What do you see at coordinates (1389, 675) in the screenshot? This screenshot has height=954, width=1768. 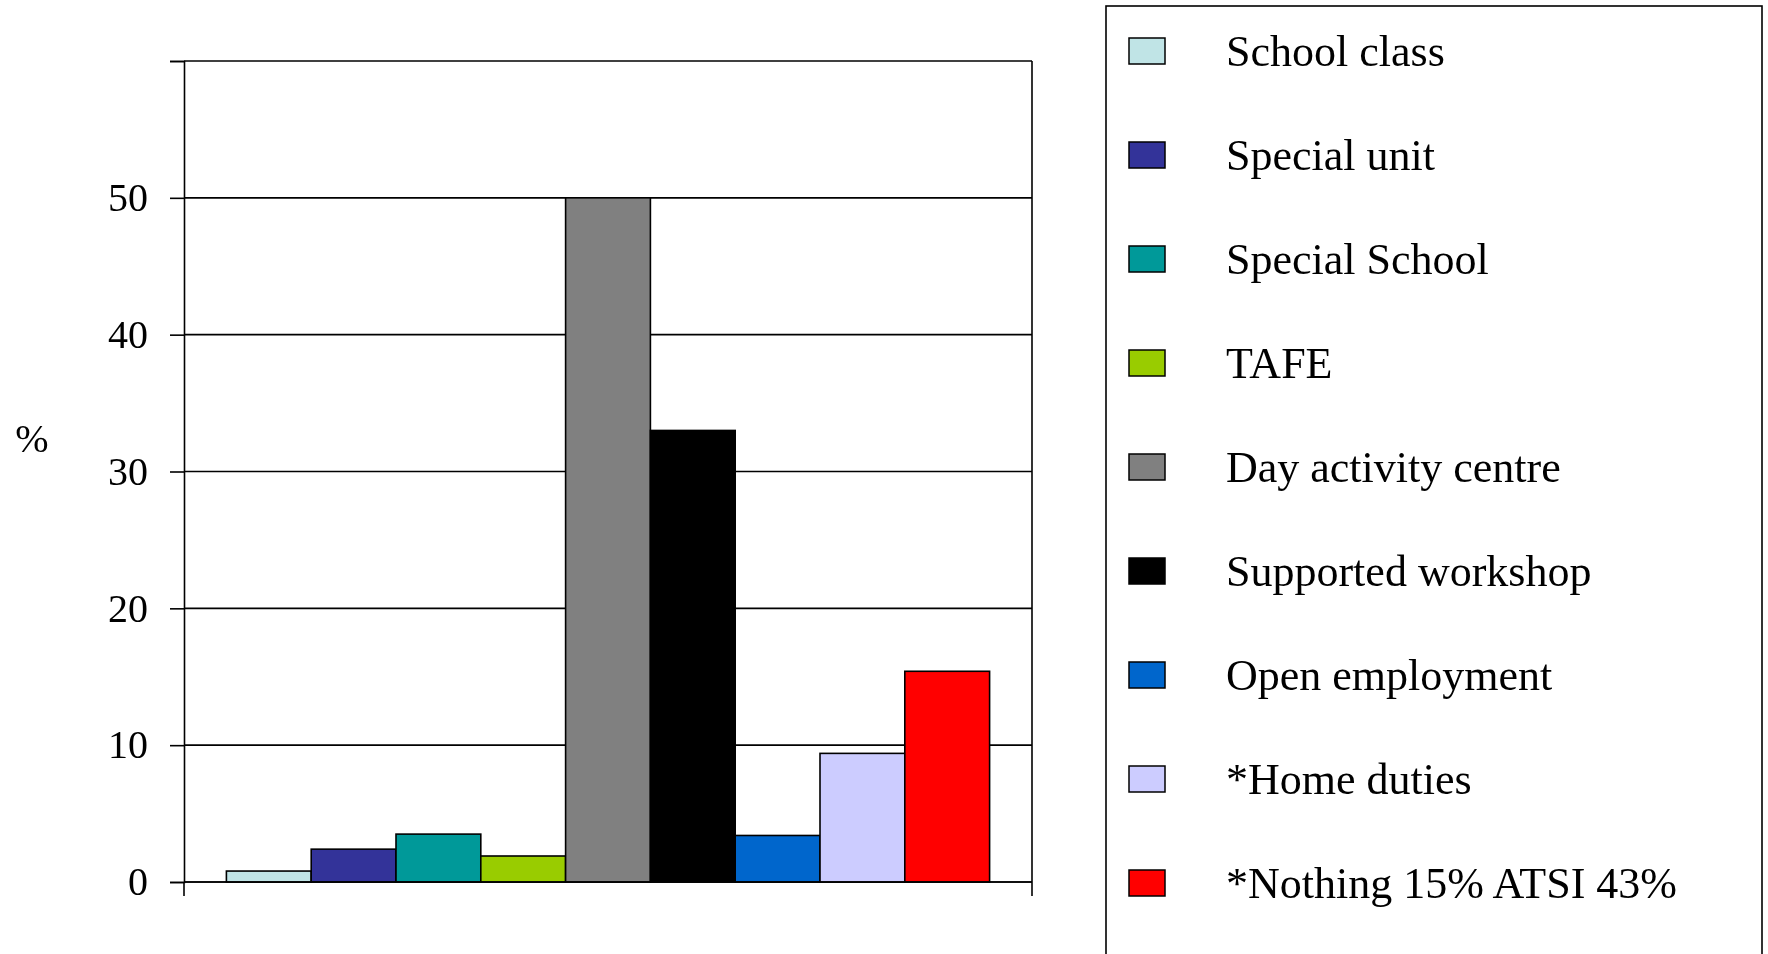 I see `legend-label: Open employment` at bounding box center [1389, 675].